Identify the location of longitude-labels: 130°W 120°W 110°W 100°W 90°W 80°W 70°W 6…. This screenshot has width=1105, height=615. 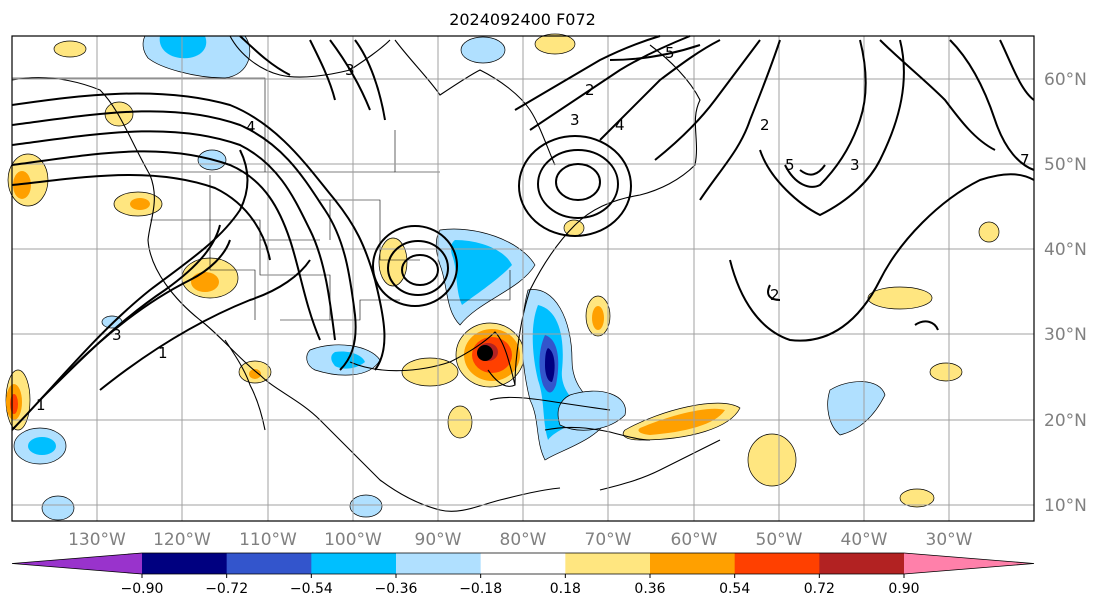
(520, 540).